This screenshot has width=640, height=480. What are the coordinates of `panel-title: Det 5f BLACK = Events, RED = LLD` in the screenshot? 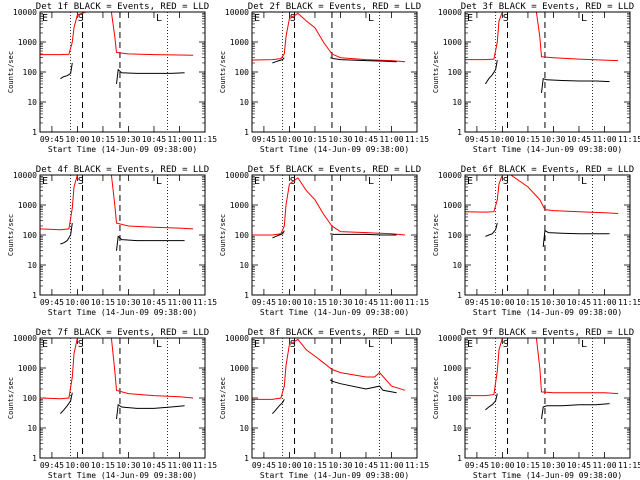 It's located at (334, 170).